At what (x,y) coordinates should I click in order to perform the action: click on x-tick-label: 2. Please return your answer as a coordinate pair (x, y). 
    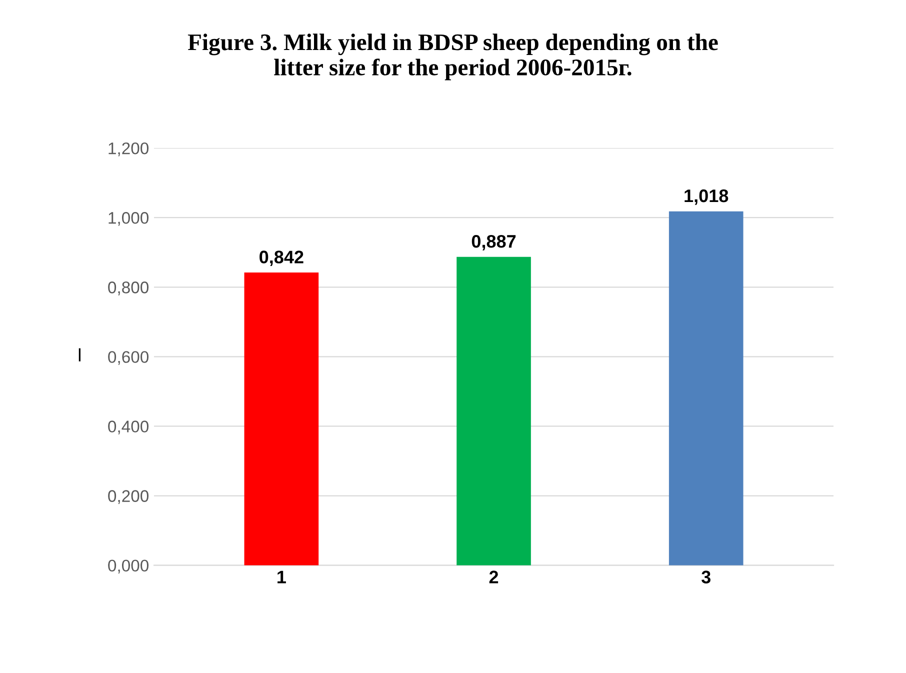
    Looking at the image, I should click on (493, 577).